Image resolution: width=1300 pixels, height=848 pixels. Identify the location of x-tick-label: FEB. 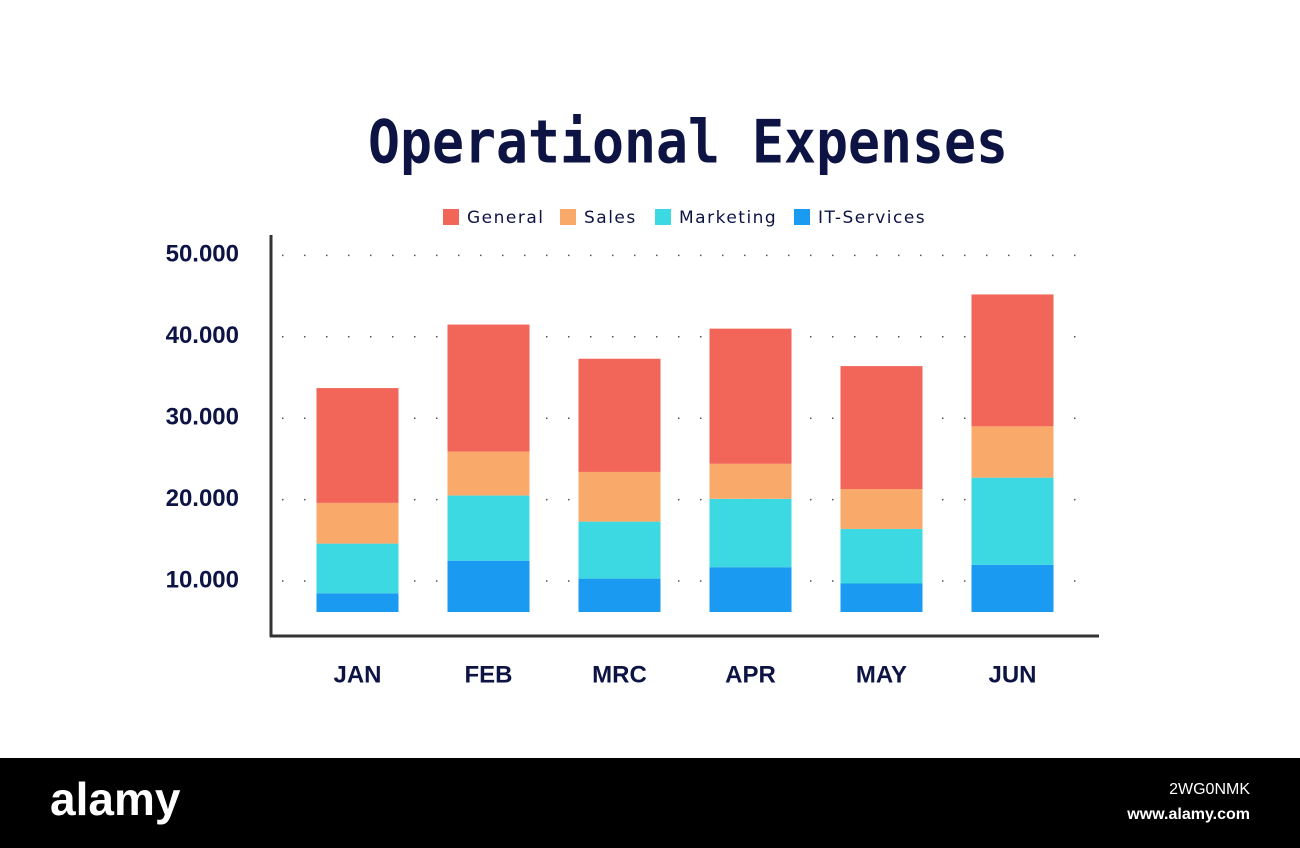
(489, 674).